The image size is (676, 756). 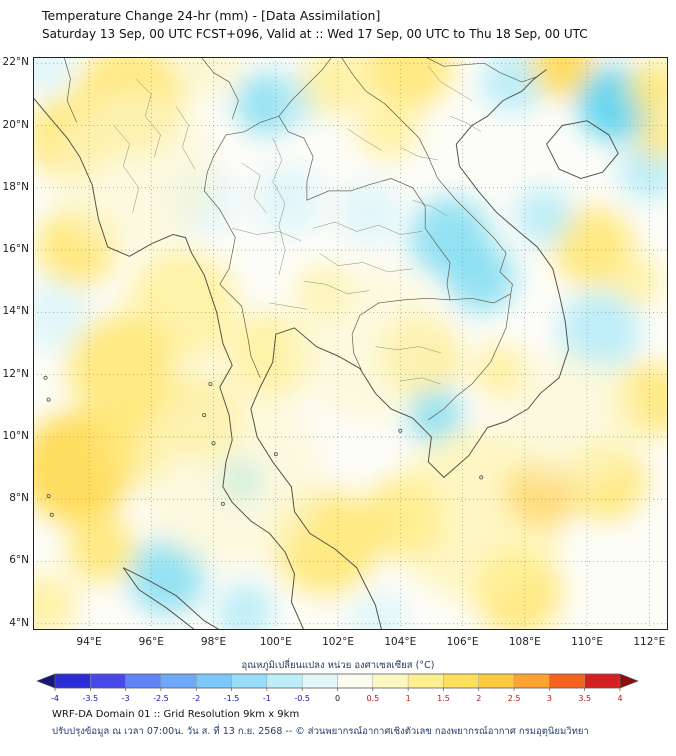 What do you see at coordinates (213, 642) in the screenshot?
I see `x-axis-tick-label: 98°E` at bounding box center [213, 642].